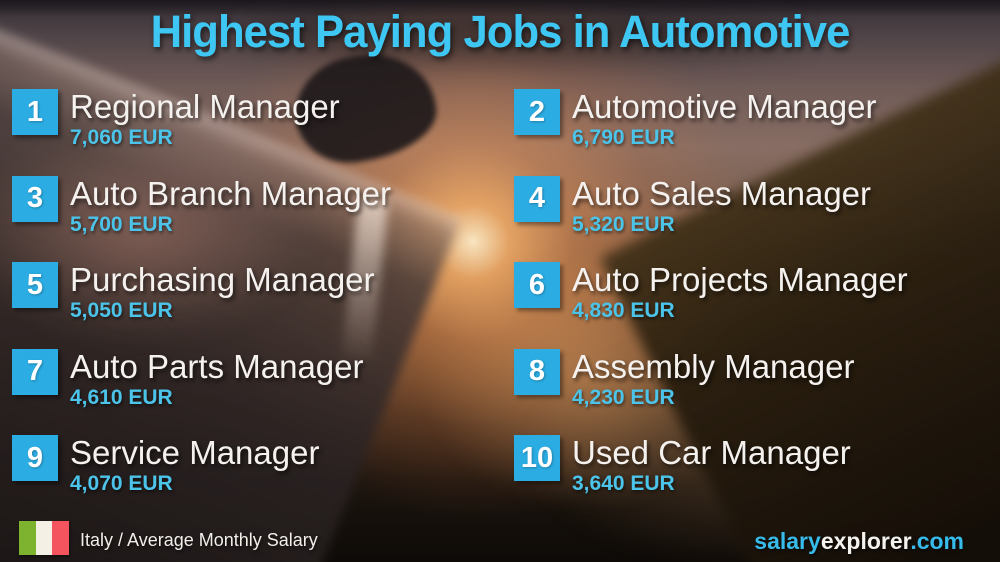 The height and width of the screenshot is (562, 1000). What do you see at coordinates (757, 127) in the screenshot?
I see `ranking-entry-2: 2 Automotive Manager 6,790 EUR` at bounding box center [757, 127].